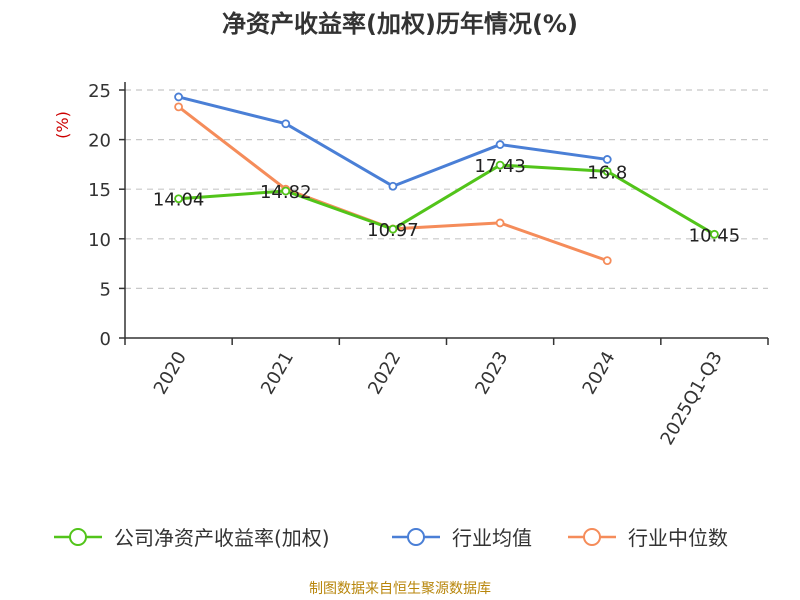 This screenshot has height=600, width=800. What do you see at coordinates (105, 339) in the screenshot?
I see `y-tick-label: 0` at bounding box center [105, 339].